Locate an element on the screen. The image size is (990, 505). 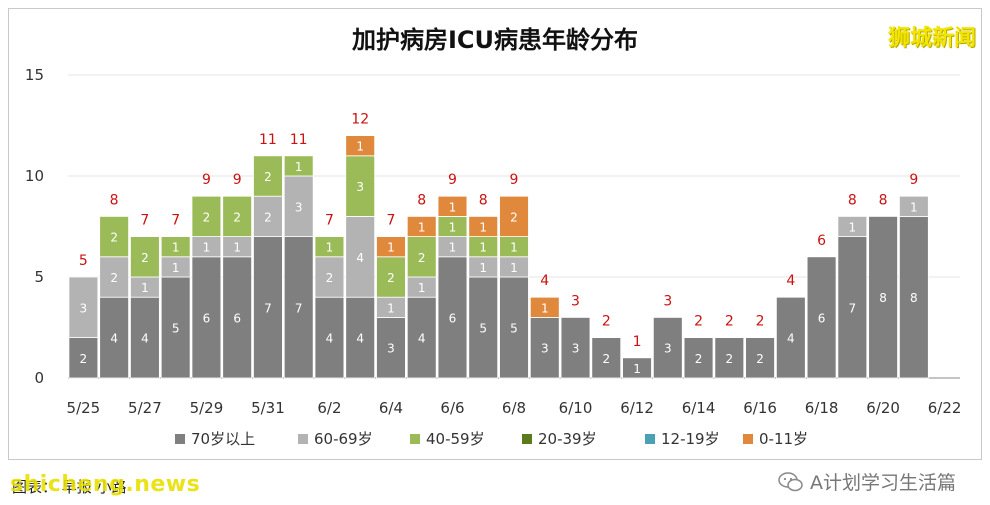
total-label: 5 is located at coordinates (83, 261).